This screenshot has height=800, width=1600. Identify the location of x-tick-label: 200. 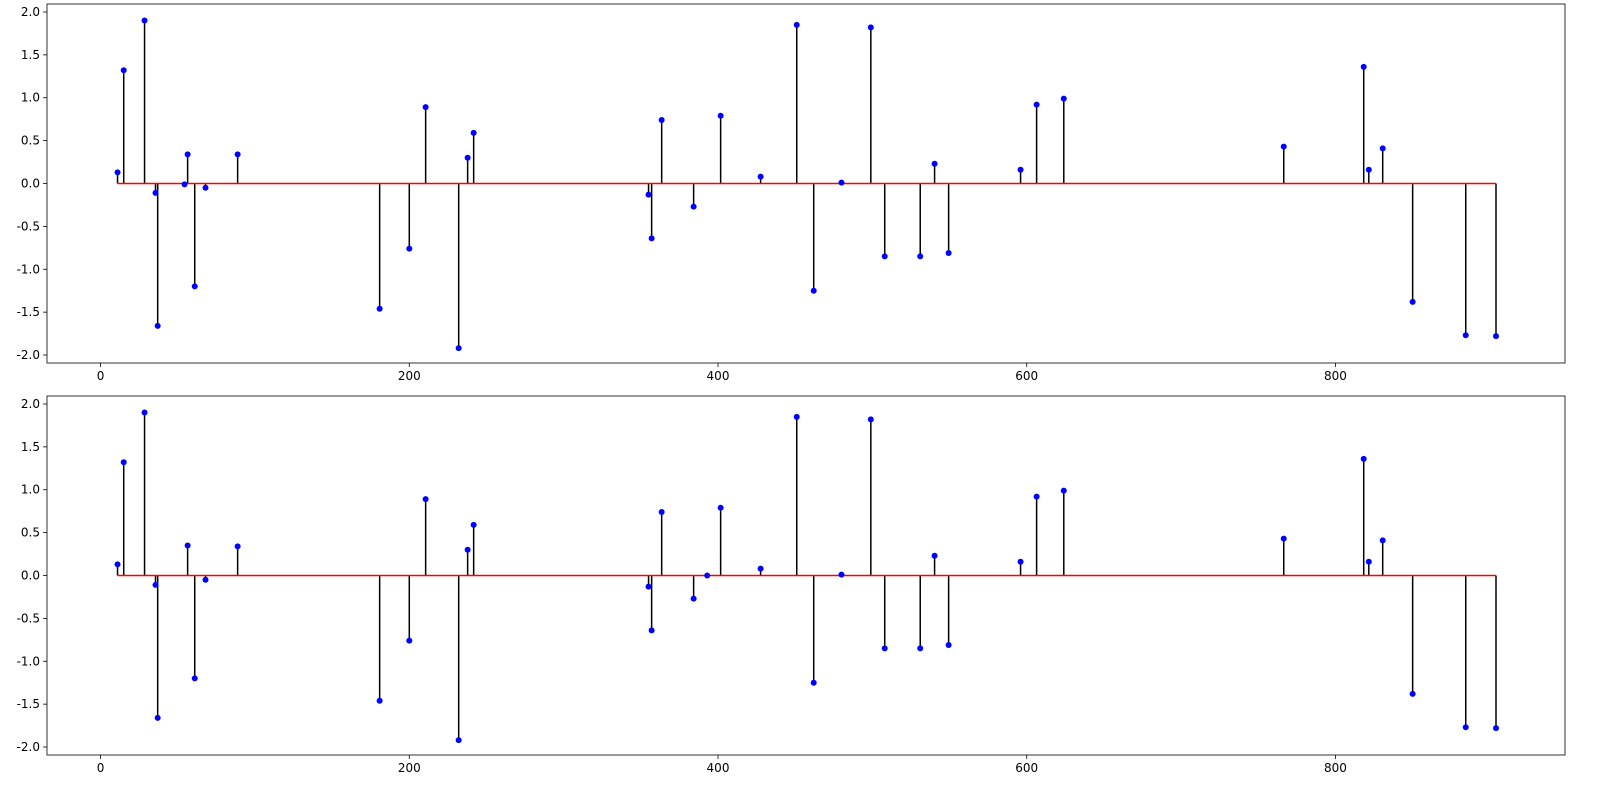
(409, 376).